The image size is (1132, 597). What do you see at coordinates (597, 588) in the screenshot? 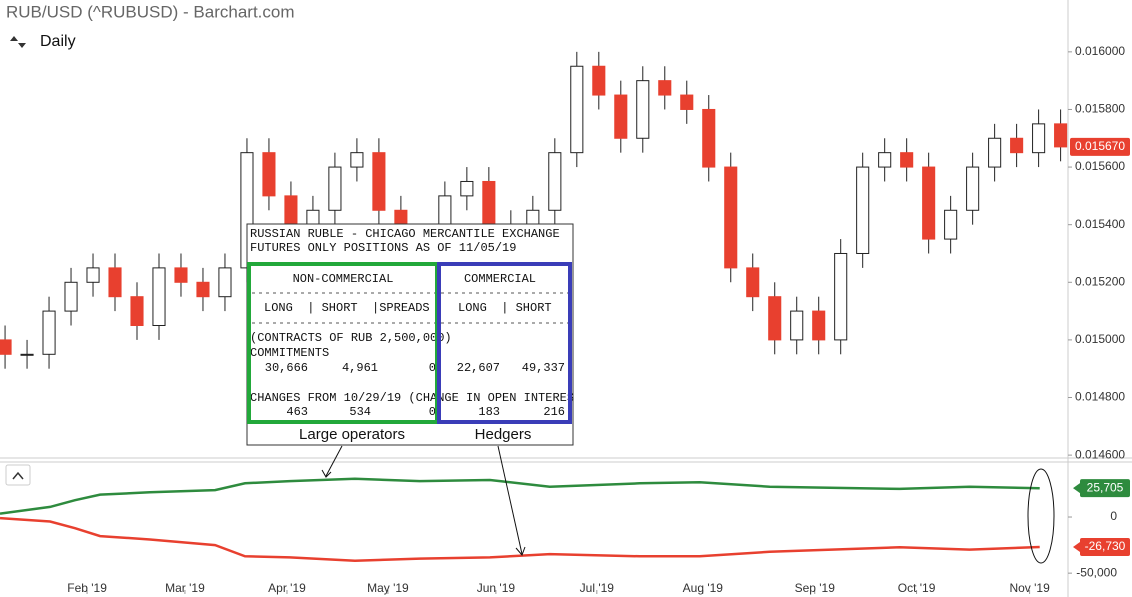
I see `x-tick-label: Jul '19` at bounding box center [597, 588].